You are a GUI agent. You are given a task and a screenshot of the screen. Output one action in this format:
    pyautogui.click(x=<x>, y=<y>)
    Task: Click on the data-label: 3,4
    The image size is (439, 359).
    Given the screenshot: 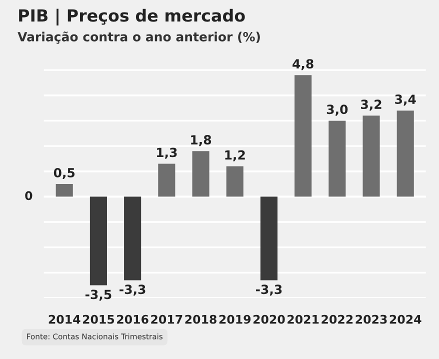 What is the action you would take?
    pyautogui.click(x=405, y=100)
    